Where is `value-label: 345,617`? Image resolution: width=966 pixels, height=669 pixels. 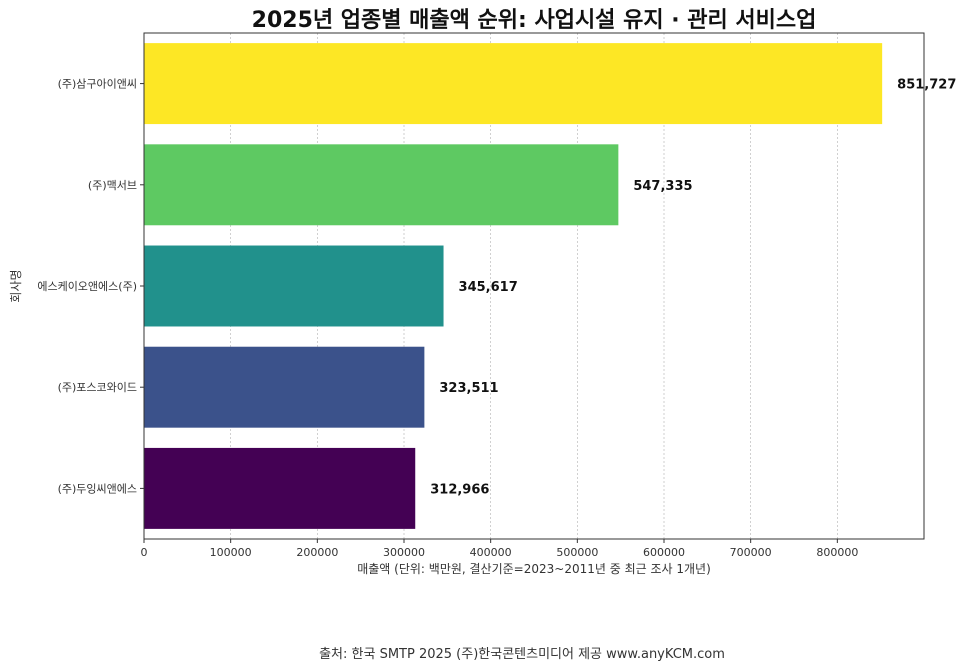
value-label: 345,617 is located at coordinates (488, 287).